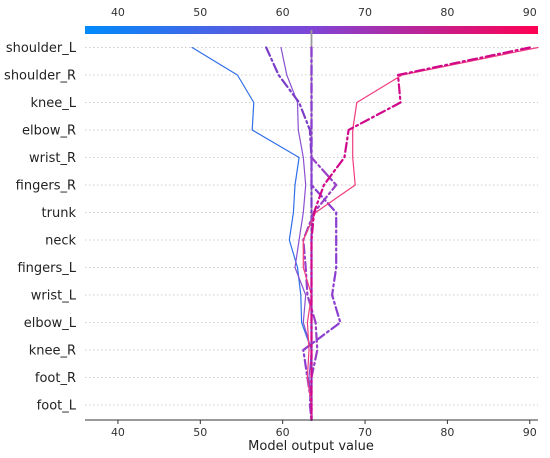 This screenshot has width=550, height=458. Describe the element at coordinates (40, 76) in the screenshot. I see `feature-label: shoulder_R` at that location.